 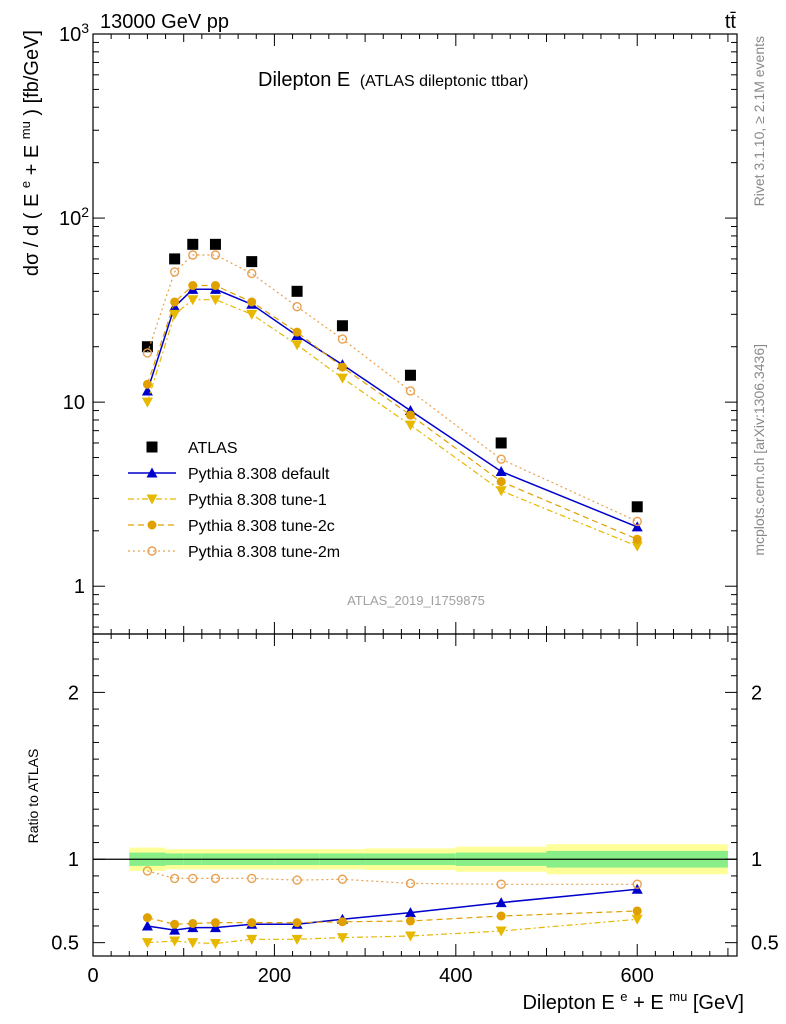 What do you see at coordinates (392, 408) in the screenshot?
I see `main-line-default` at bounding box center [392, 408].